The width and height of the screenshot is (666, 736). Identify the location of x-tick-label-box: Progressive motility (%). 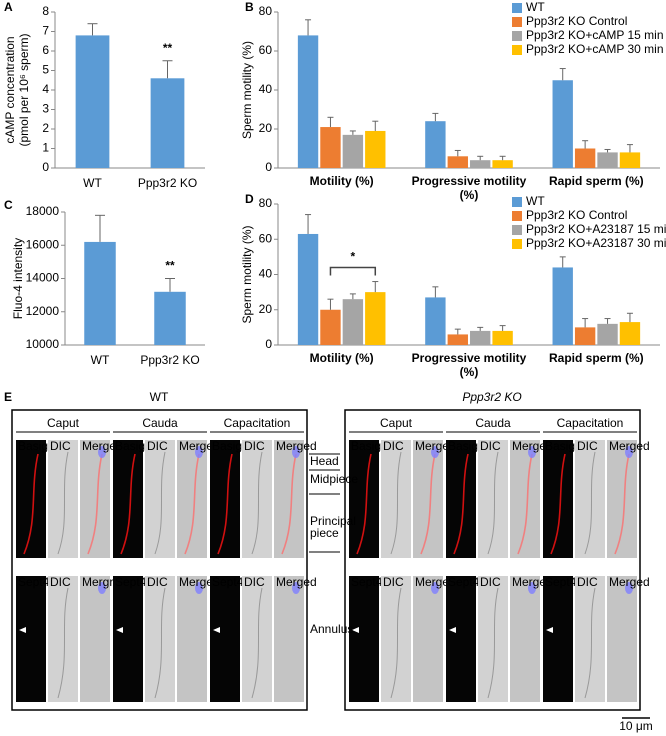
(469, 365).